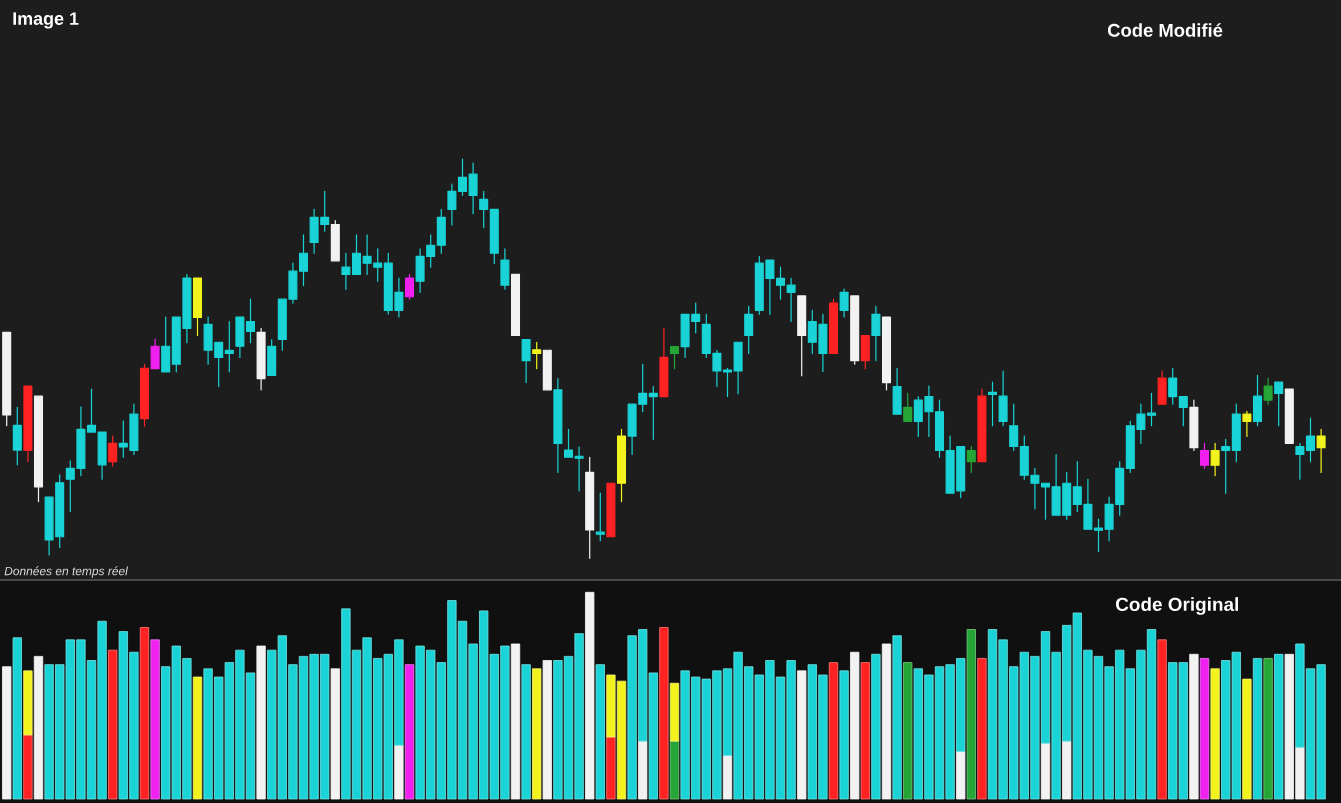 This screenshot has height=803, width=1341. I want to click on chart-title: Image 1, so click(46, 20).